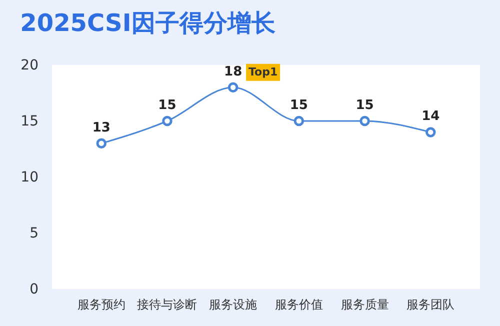 The height and width of the screenshot is (326, 500). What do you see at coordinates (29, 122) in the screenshot?
I see `y-tick-label: 15` at bounding box center [29, 122].